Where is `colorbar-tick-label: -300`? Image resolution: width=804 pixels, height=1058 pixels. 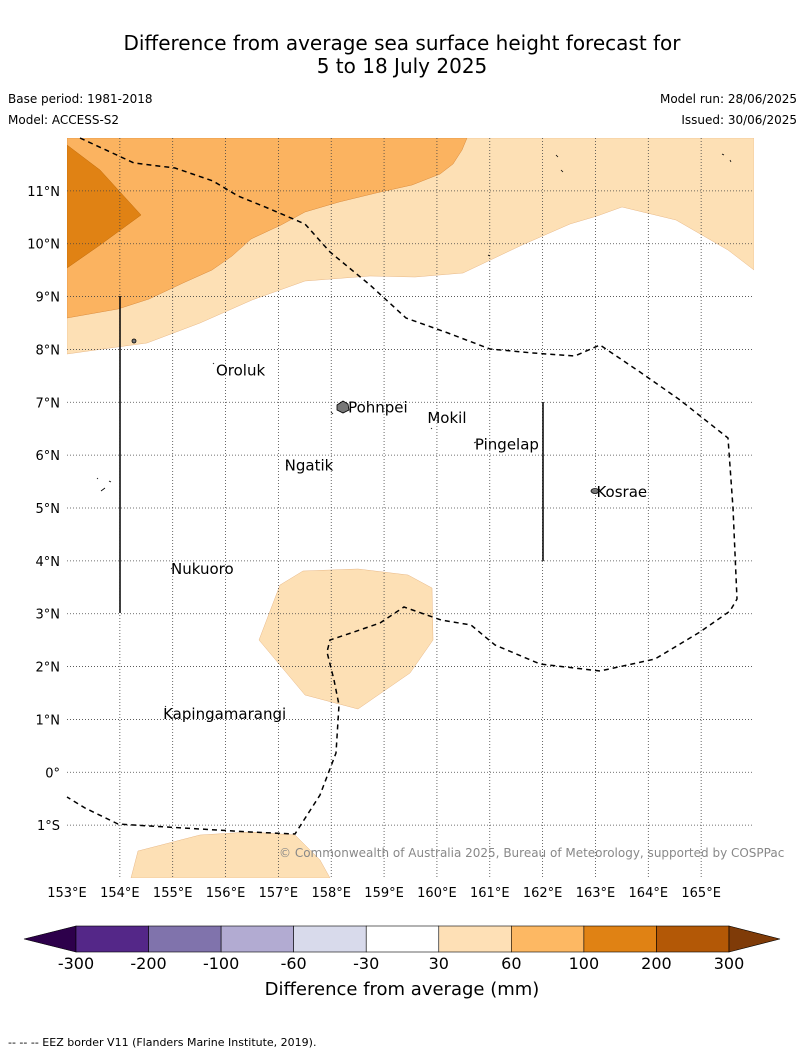 colorbar-tick-label: -300 is located at coordinates (76, 963).